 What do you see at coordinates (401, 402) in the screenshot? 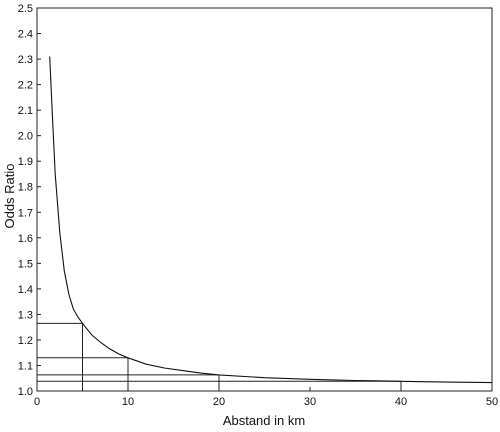
I see `x-tick-label: 40` at bounding box center [401, 402].